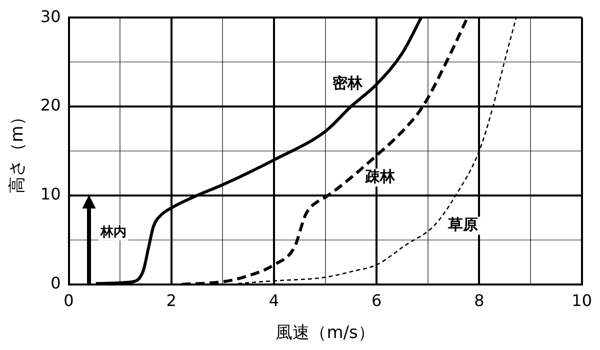  I want to click on series-label: 疎林, so click(380, 177).